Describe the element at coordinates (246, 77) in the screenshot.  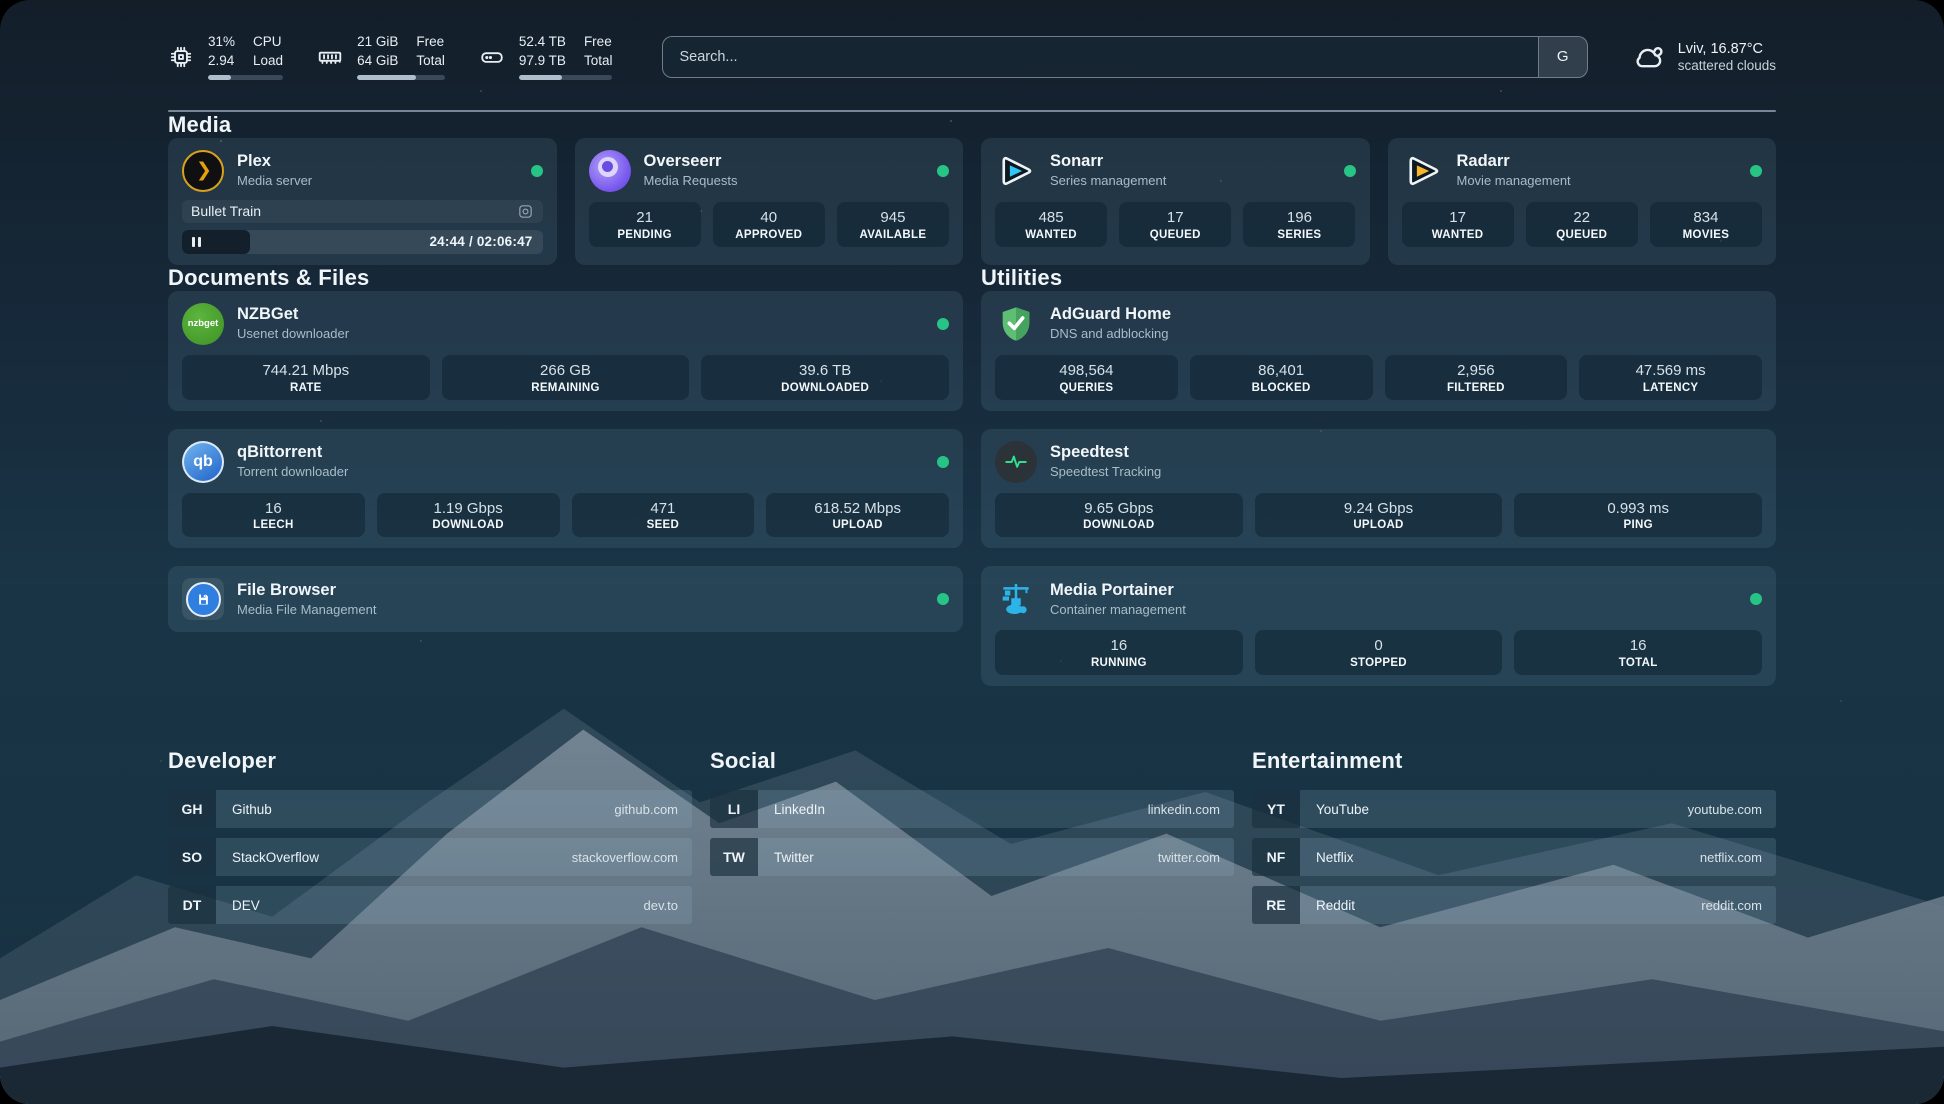
I see `cpu-progress-bar` at that location.